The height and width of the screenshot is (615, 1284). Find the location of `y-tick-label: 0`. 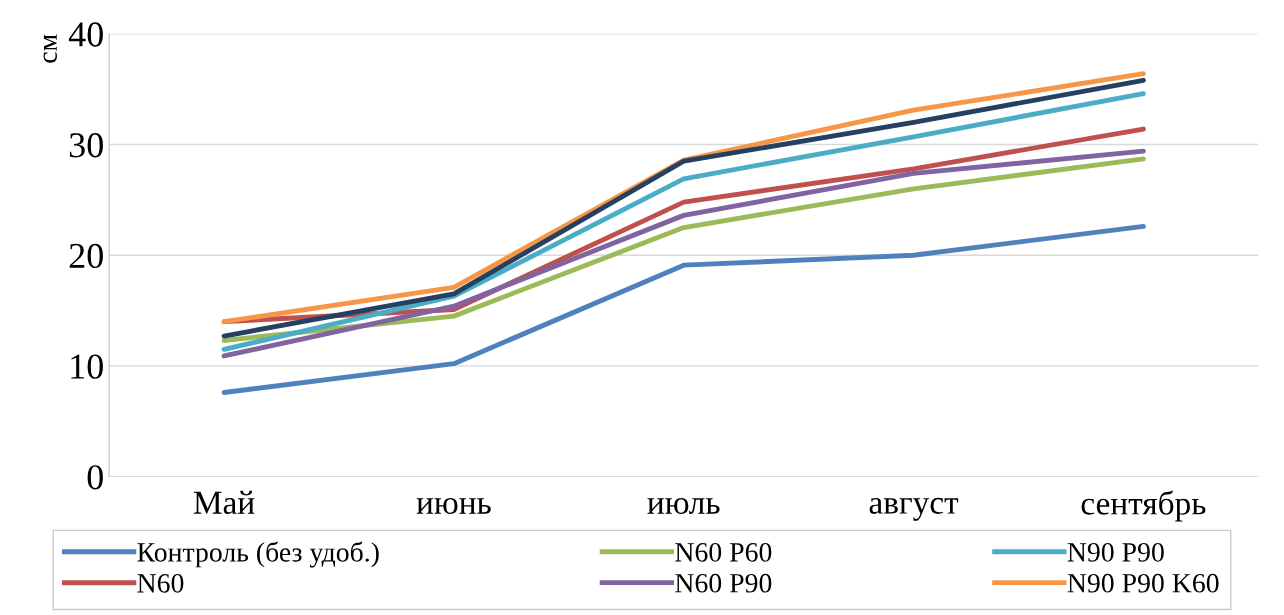

y-tick-label: 0 is located at coordinates (95, 477).